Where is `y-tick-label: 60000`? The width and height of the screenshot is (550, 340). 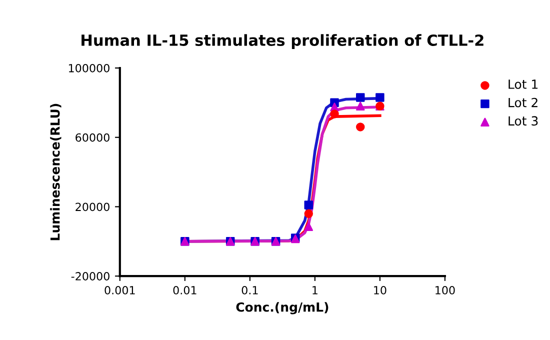 y-tick-label: 60000 is located at coordinates (93, 137).